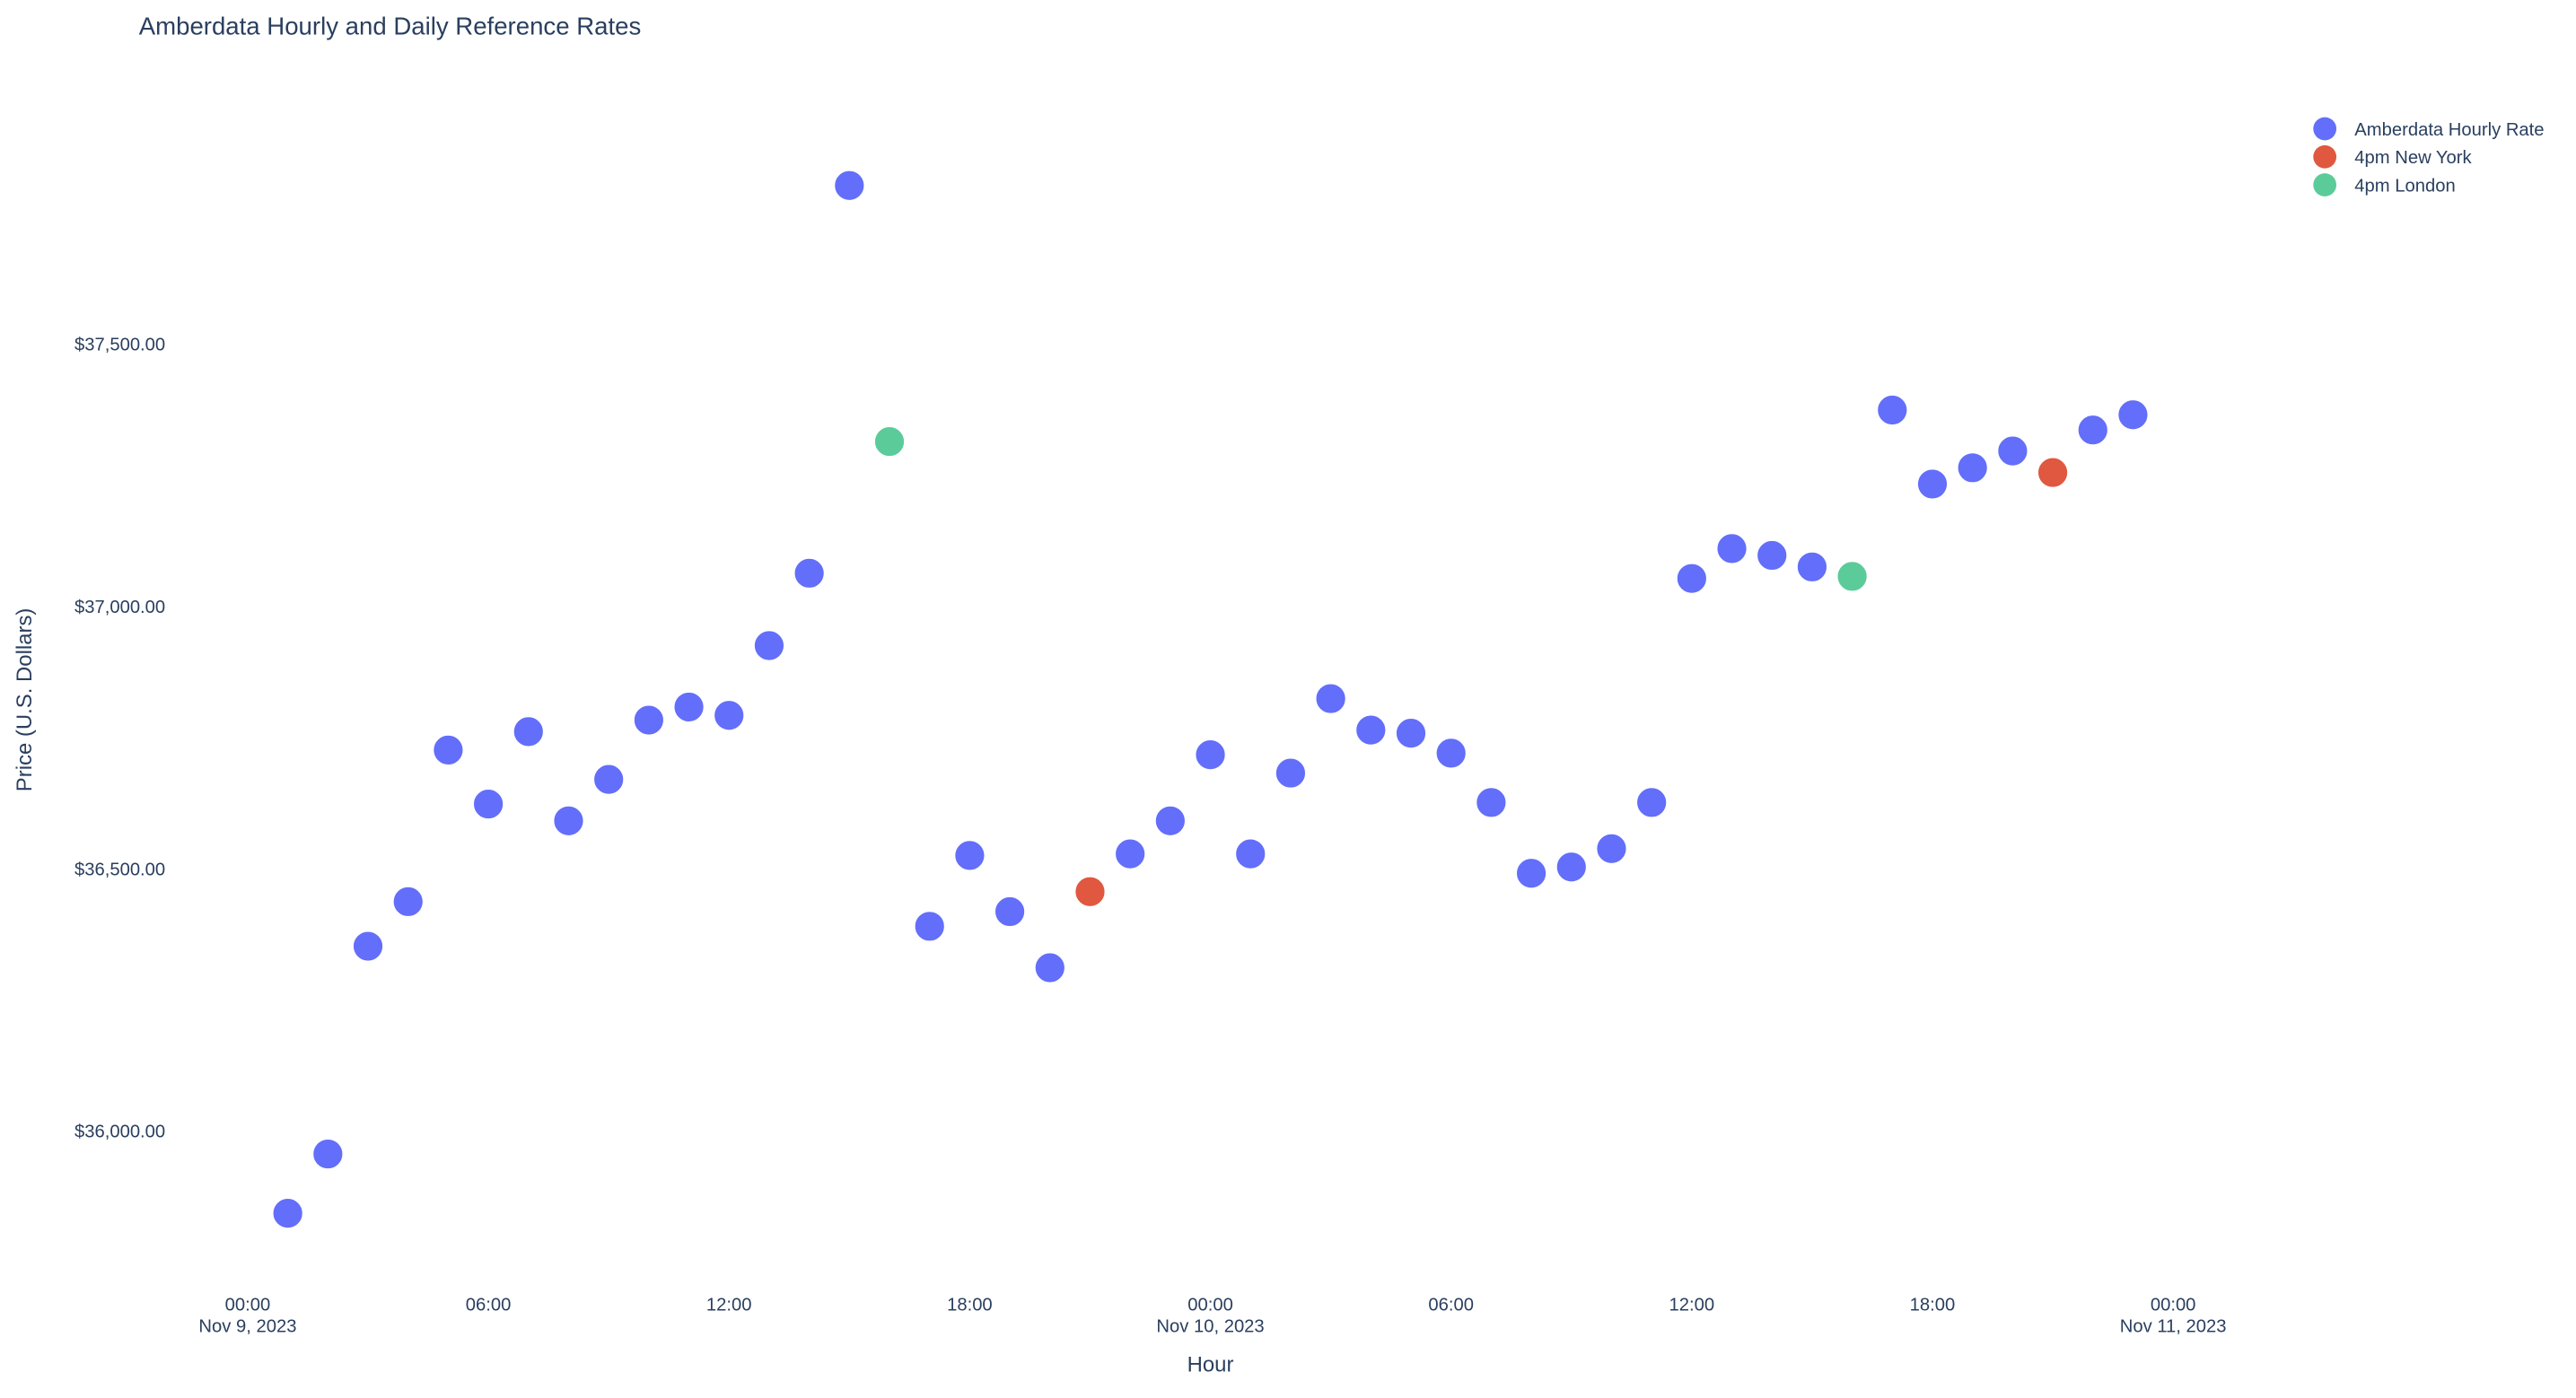 This screenshot has width=2576, height=1398. I want to click on legend-label: Amberdata Hourly Rate, so click(2449, 130).